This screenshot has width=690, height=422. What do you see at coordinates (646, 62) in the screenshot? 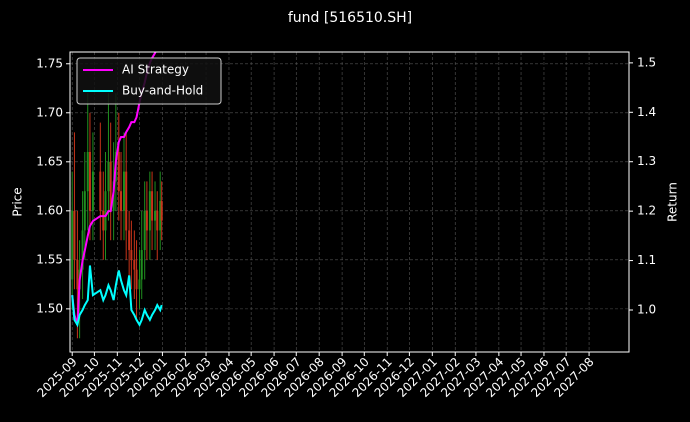
I see `y2-tick-label: 1.5` at bounding box center [646, 62].